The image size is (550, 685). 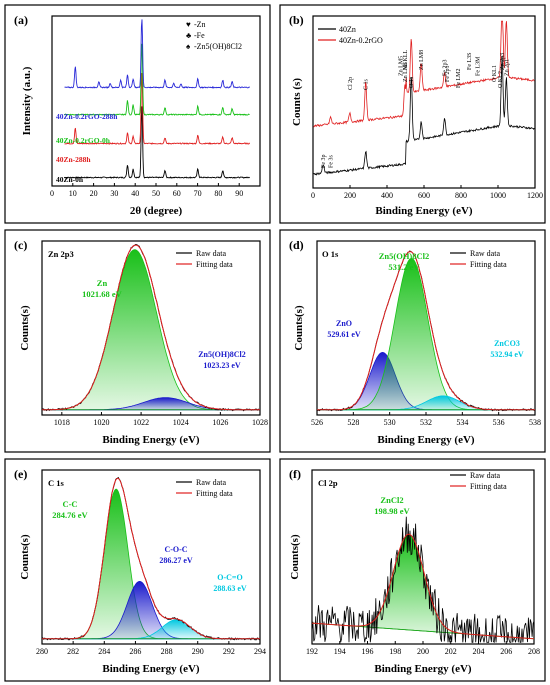 What do you see at coordinates (260, 422) in the screenshot?
I see `x-tick-label: 1028` at bounding box center [260, 422].